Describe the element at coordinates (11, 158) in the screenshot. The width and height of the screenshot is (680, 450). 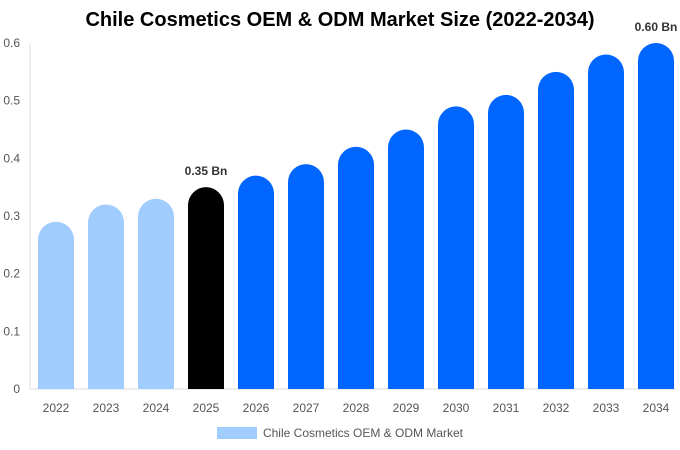
I see `y-tick-label: 0.4` at that location.